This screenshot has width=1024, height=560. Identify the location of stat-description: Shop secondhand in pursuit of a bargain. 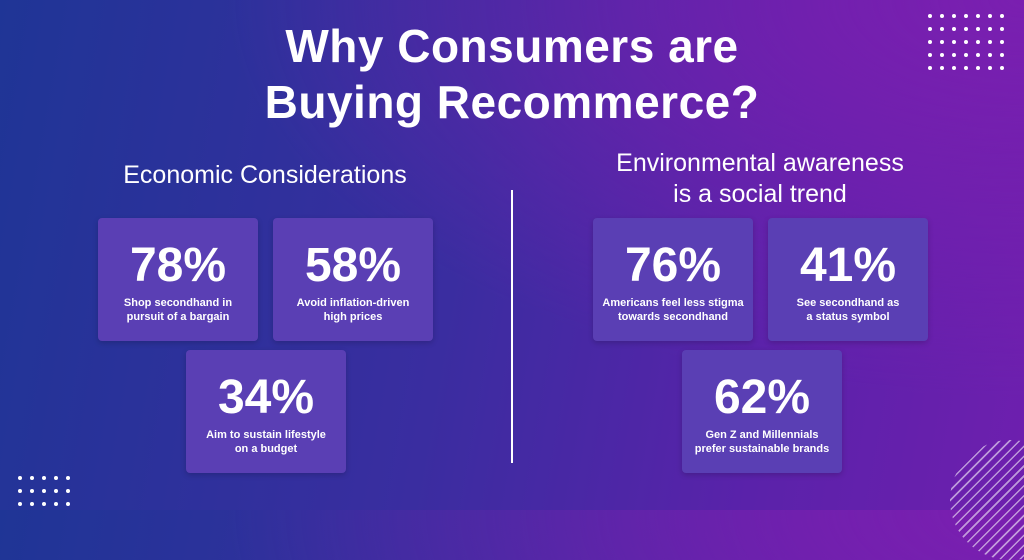
(178, 310).